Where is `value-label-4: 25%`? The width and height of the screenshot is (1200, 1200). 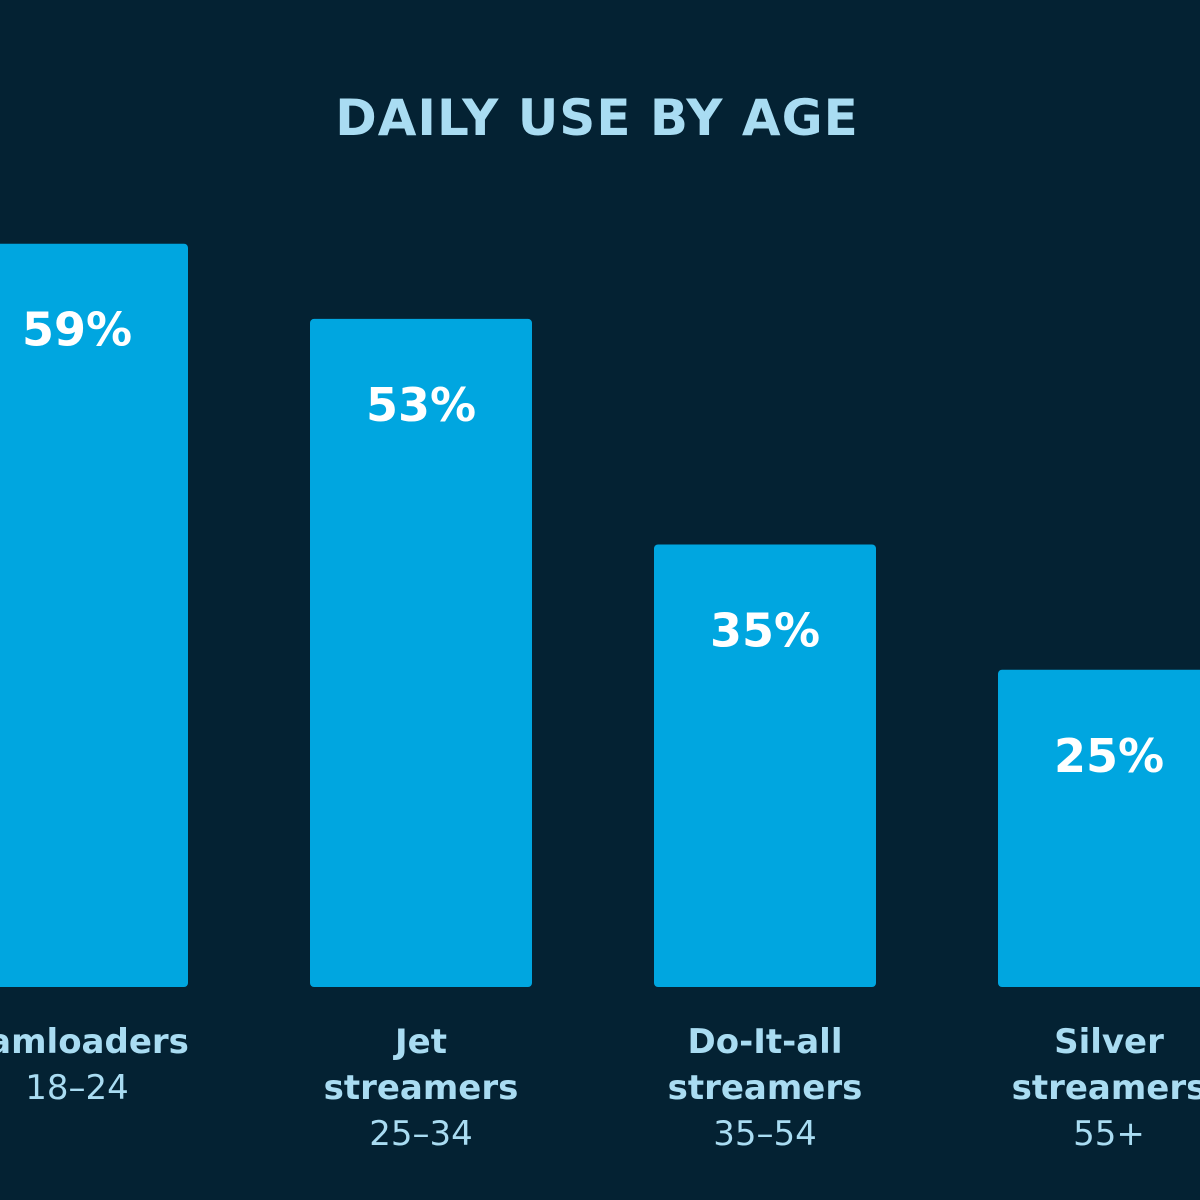 value-label-4: 25% is located at coordinates (1109, 756).